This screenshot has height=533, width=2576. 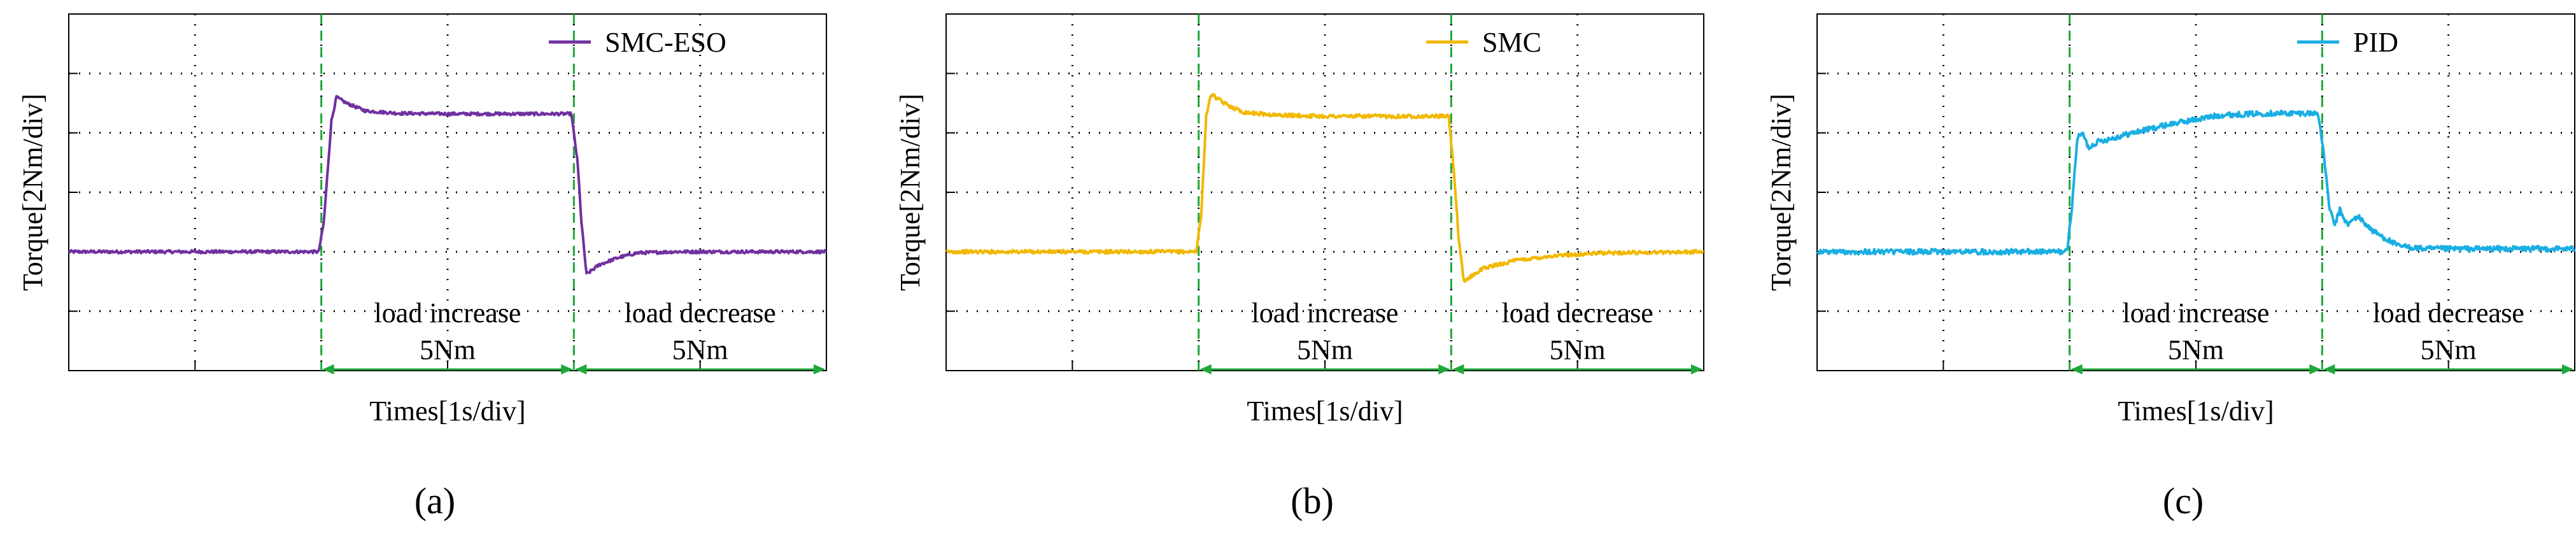 What do you see at coordinates (2183, 501) in the screenshot?
I see `panel-caption: (c)` at bounding box center [2183, 501].